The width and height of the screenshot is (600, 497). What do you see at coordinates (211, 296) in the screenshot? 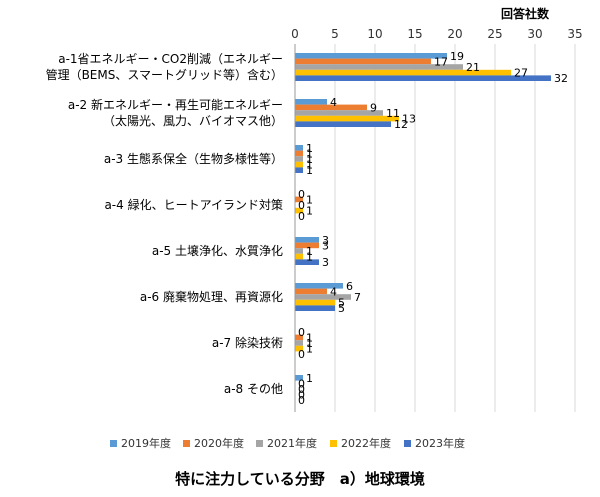
I see `category-label: a-6 廃棄物処理、再資源化` at bounding box center [211, 296].